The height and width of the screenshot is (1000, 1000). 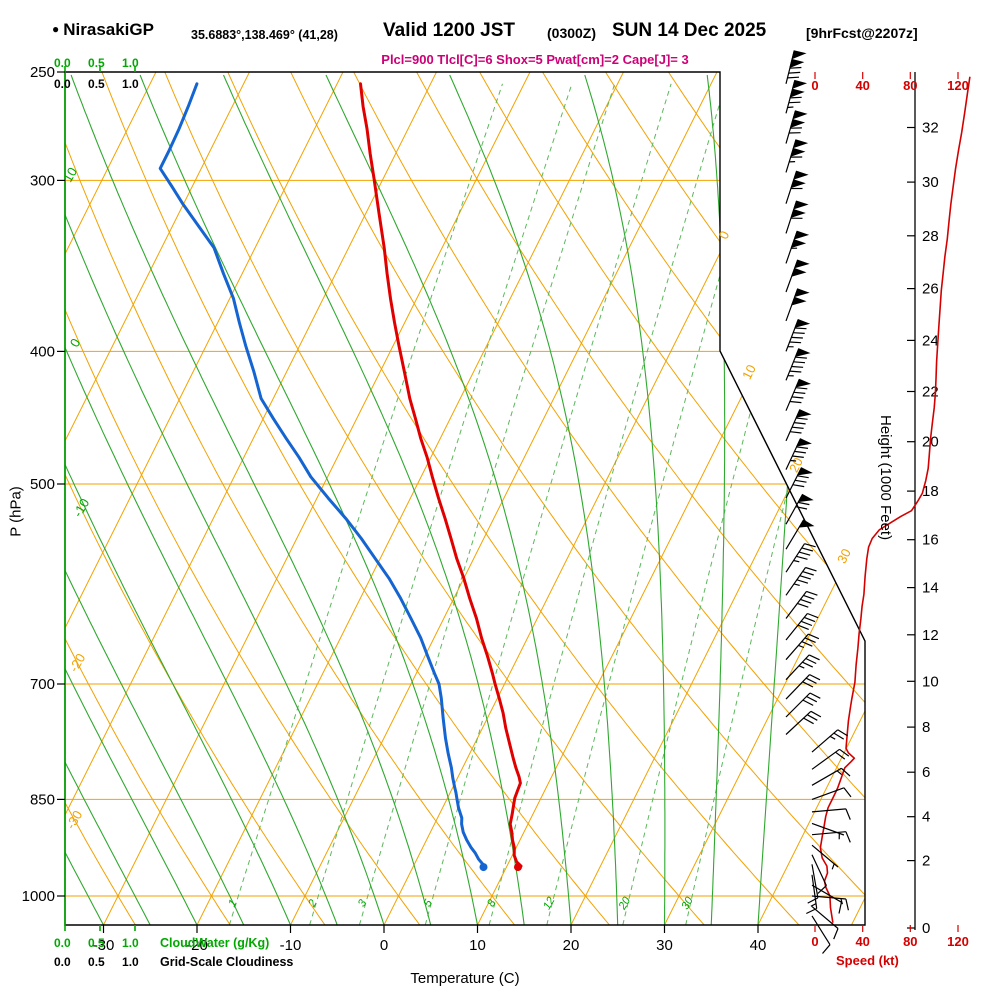 What do you see at coordinates (430, 939) in the screenshot?
I see `temperature-axis: -30 -20 -10 0 10 20 30 40` at bounding box center [430, 939].